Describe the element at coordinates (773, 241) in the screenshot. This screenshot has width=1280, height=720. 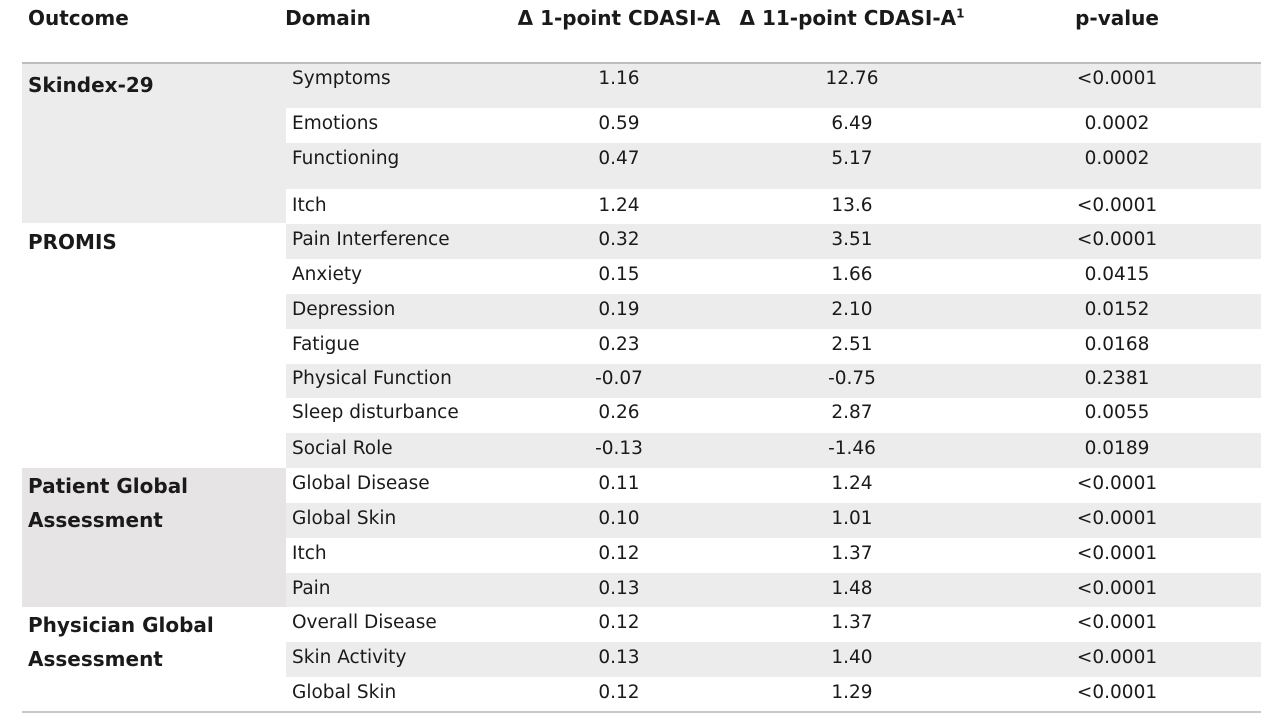
I see `table-row: Pain Interference 0.32 3.51 <0.0001` at that location.